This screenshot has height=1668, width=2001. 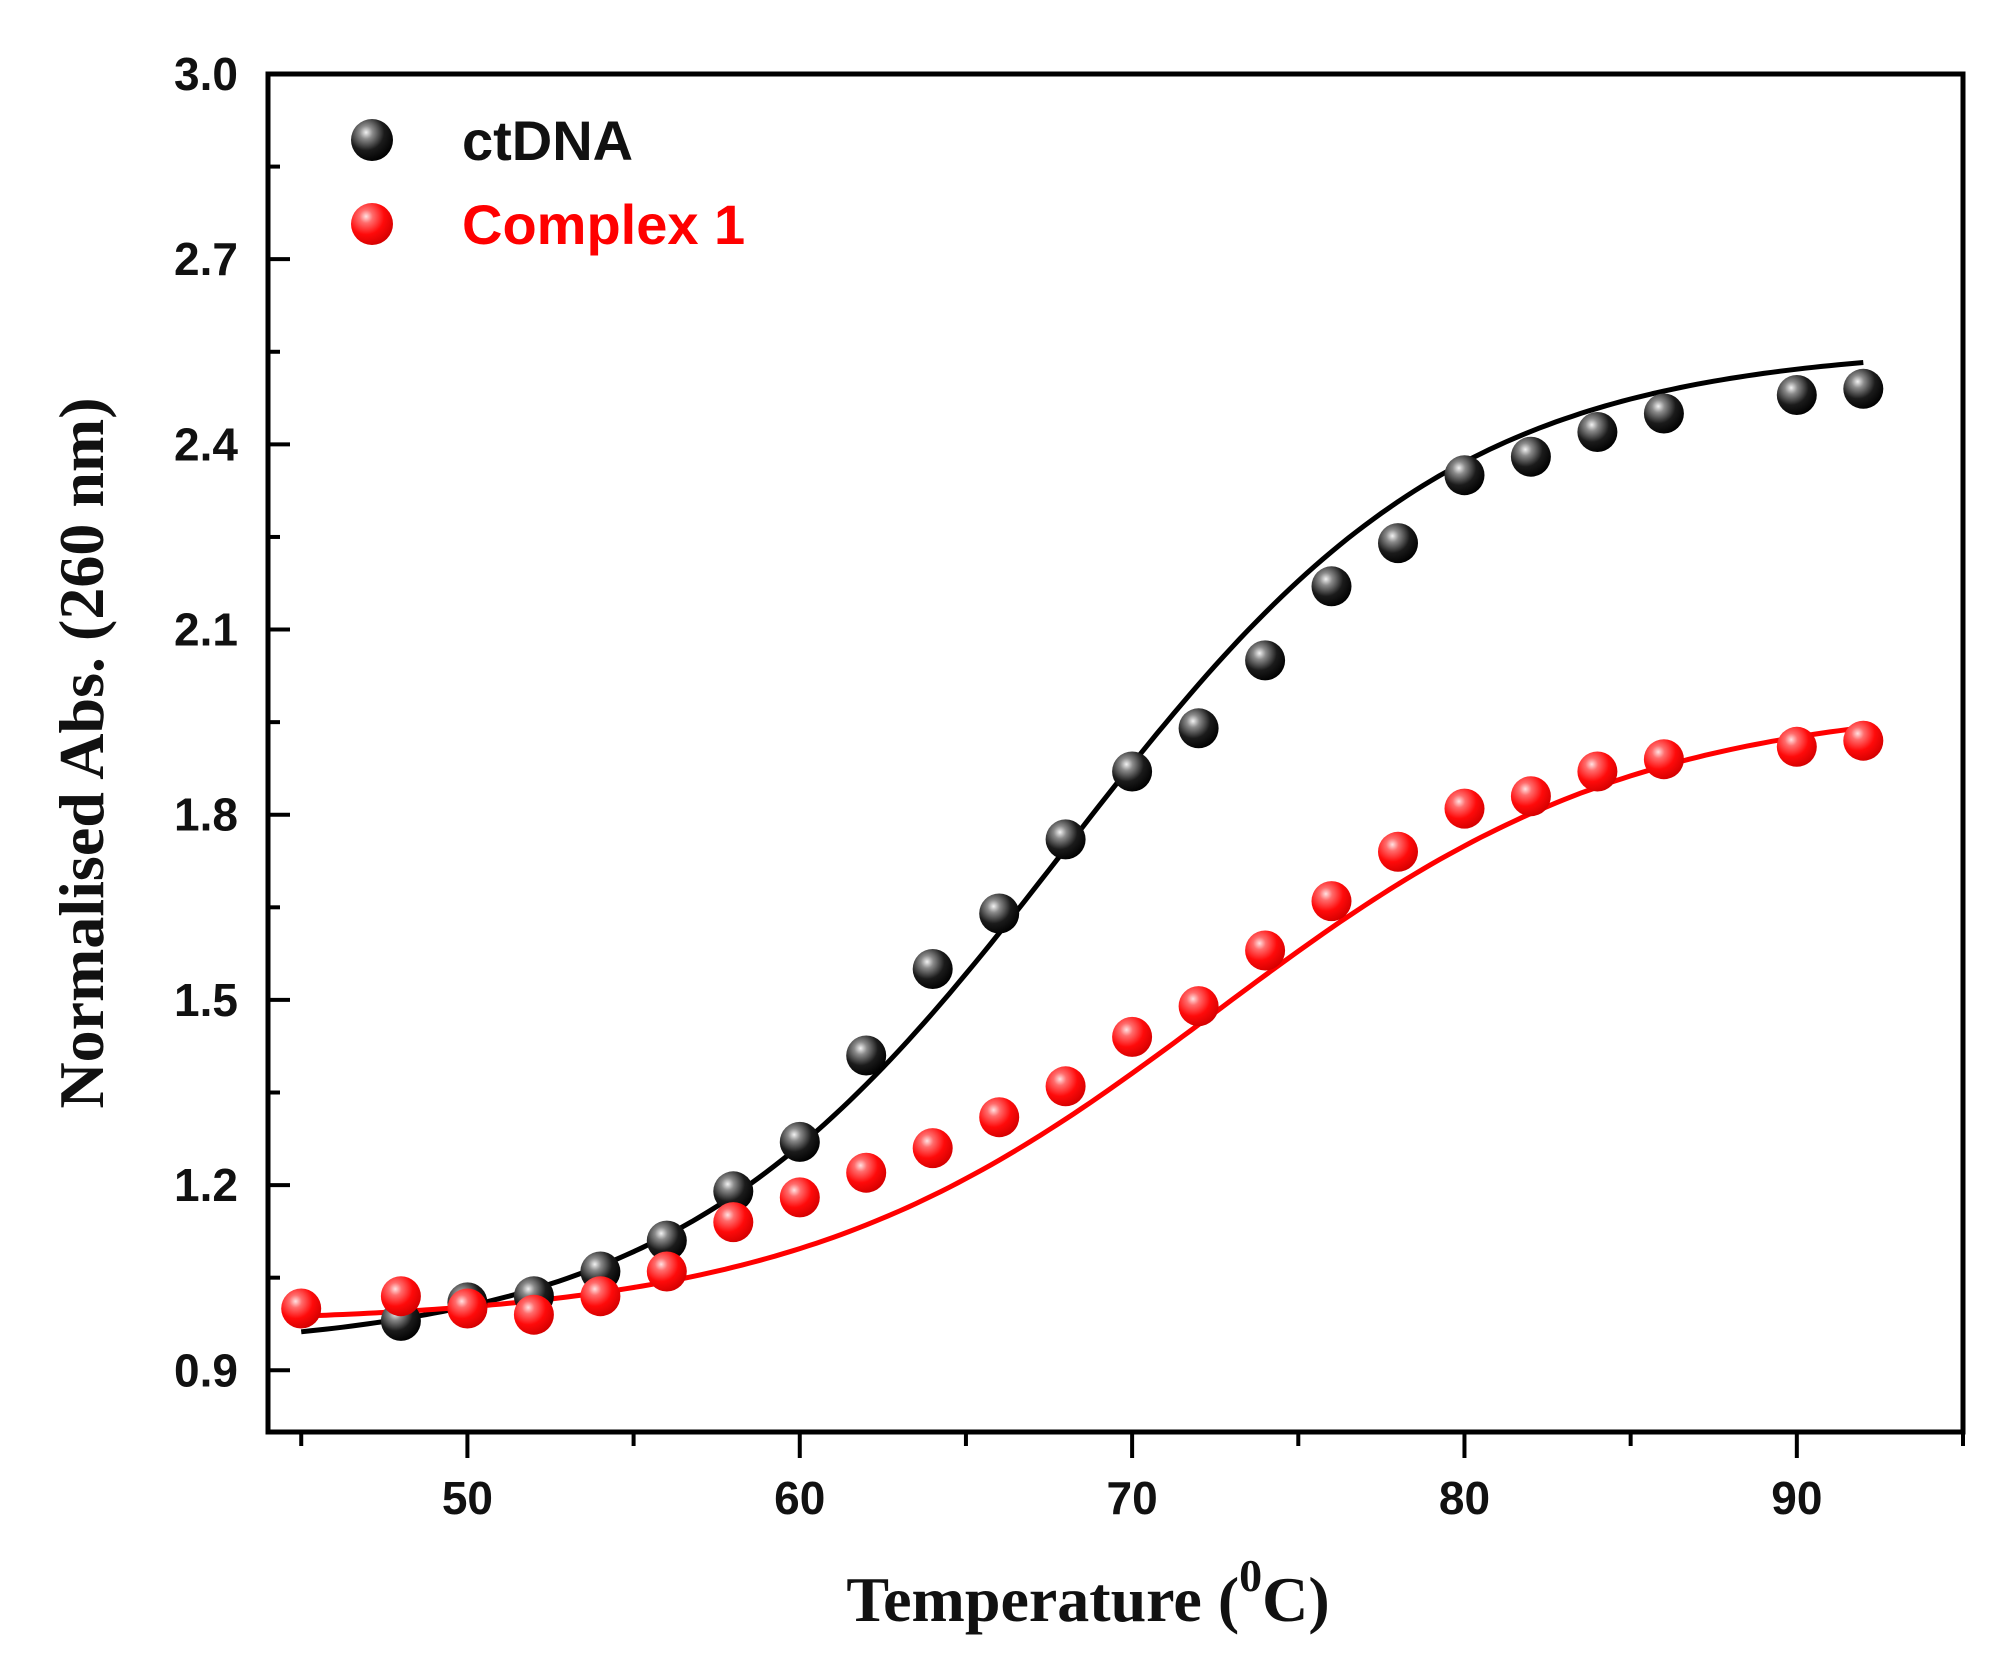 I want to click on x-axis: 50 60 70 80 90, so click(x=1132, y=1478).